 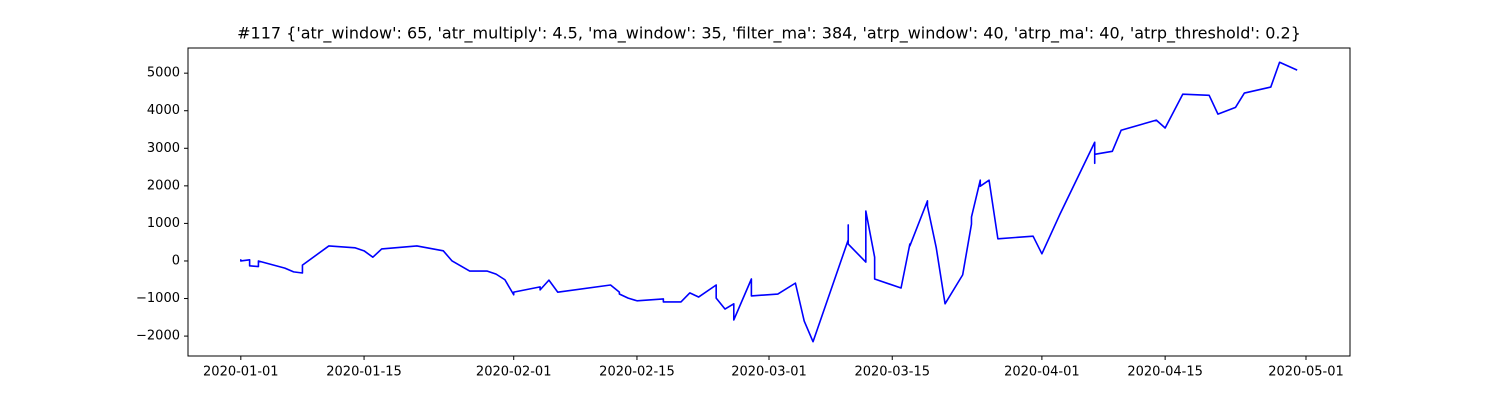 What do you see at coordinates (163, 223) in the screenshot?
I see `y-tick-label: 1000` at bounding box center [163, 223].